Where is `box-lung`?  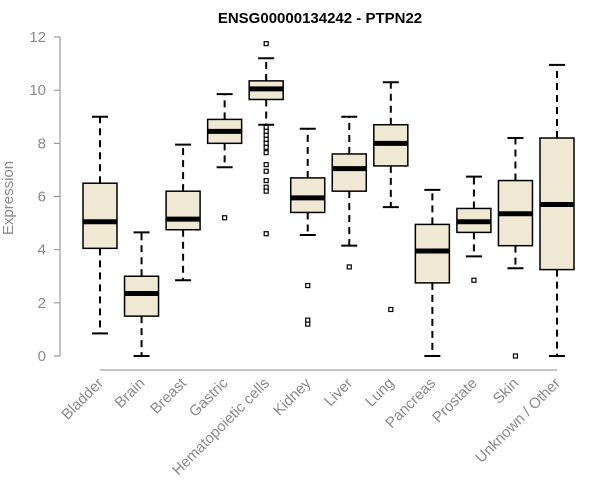 box-lung is located at coordinates (391, 197).